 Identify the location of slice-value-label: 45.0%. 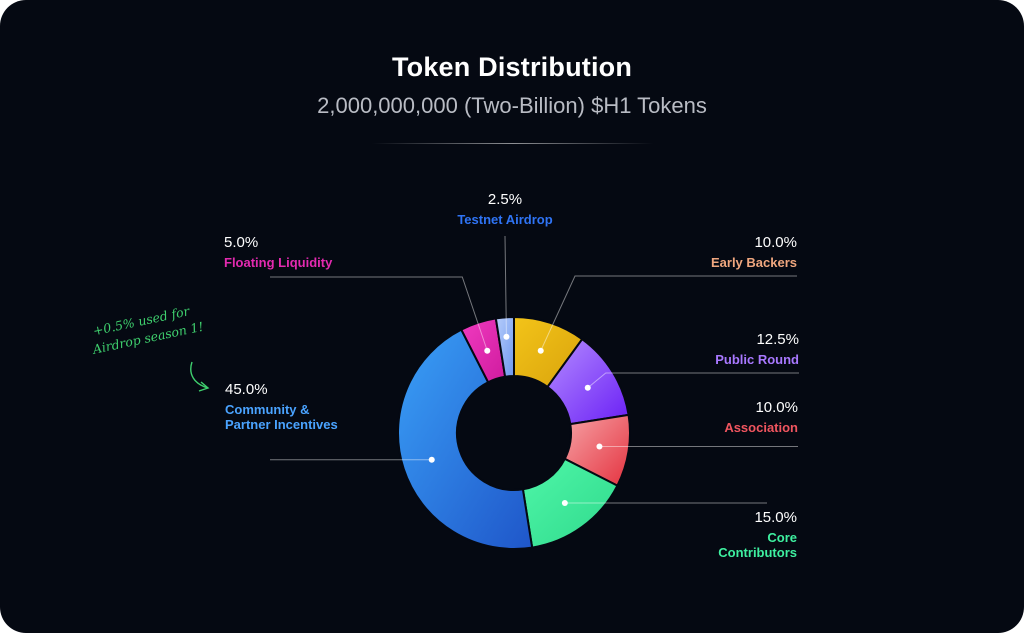
(246, 389).